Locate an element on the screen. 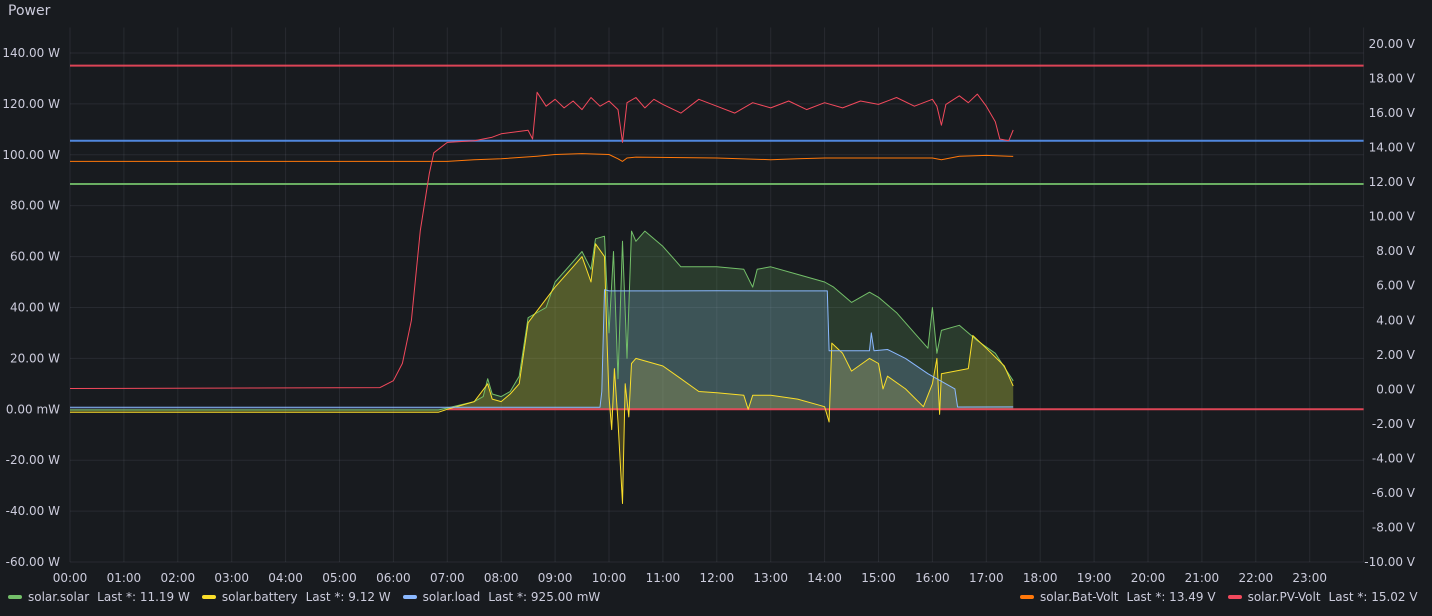 This screenshot has height=616, width=1432. y-left-tick-label: 60.00 W is located at coordinates (35, 257).